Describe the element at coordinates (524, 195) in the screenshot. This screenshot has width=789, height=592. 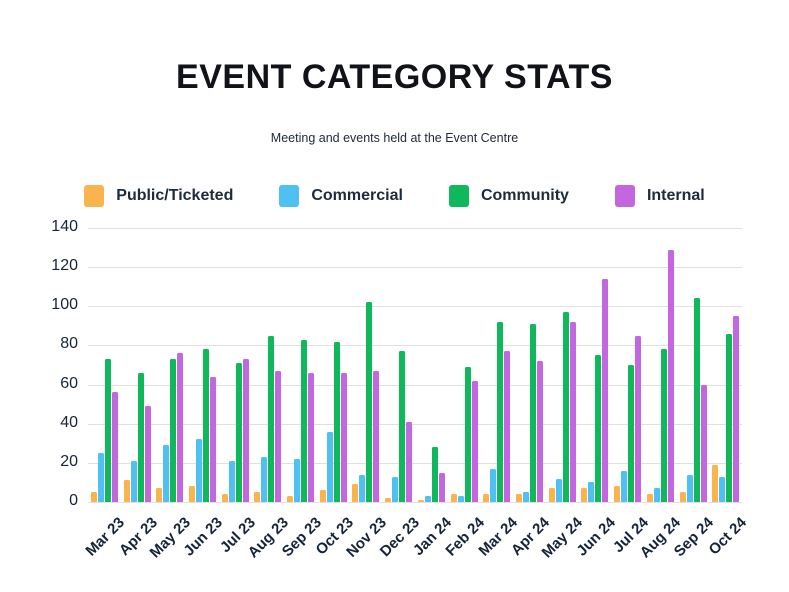
I see `legend-label: Community` at that location.